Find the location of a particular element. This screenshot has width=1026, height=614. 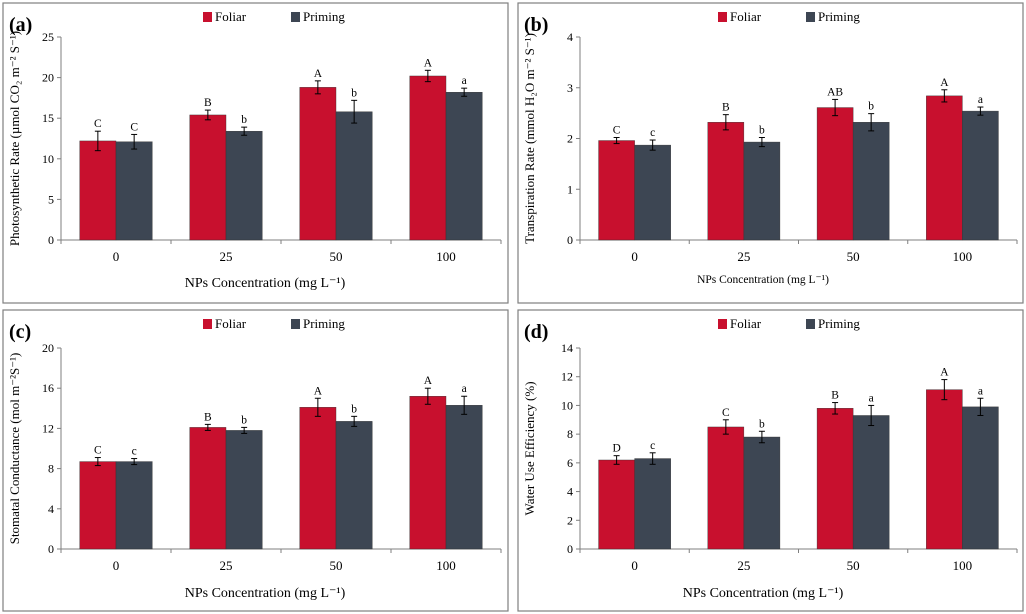

panel-label: (b) is located at coordinates (536, 25).